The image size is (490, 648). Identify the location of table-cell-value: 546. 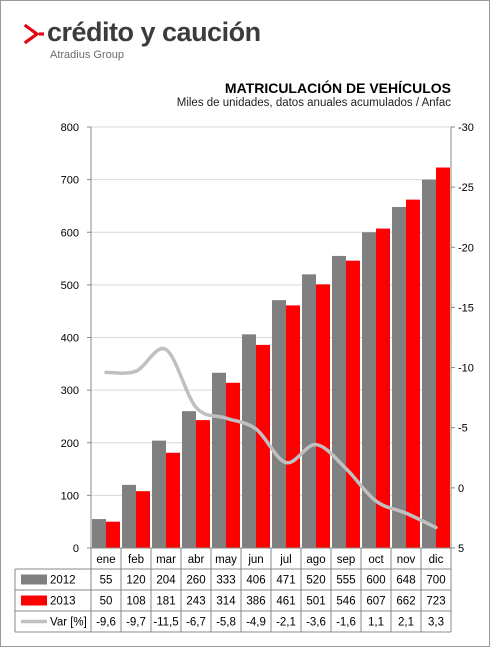
(345, 602).